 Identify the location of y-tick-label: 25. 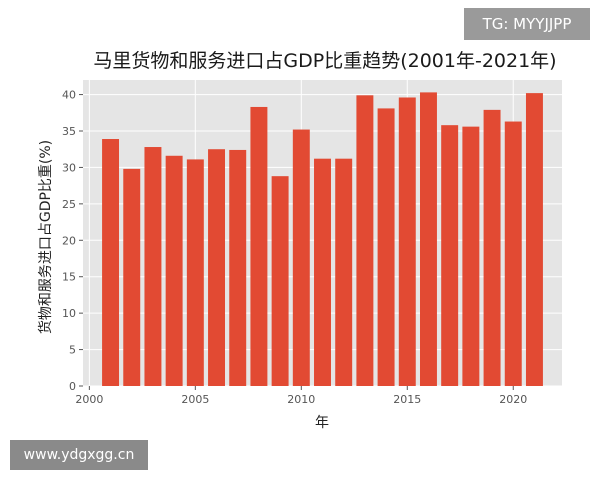
(69, 204).